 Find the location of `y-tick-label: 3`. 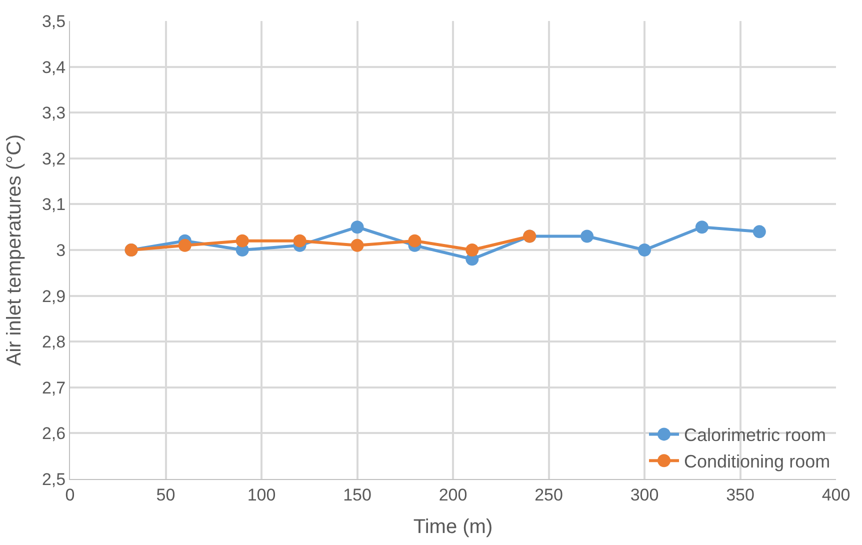

y-tick-label: 3 is located at coordinates (61, 250).